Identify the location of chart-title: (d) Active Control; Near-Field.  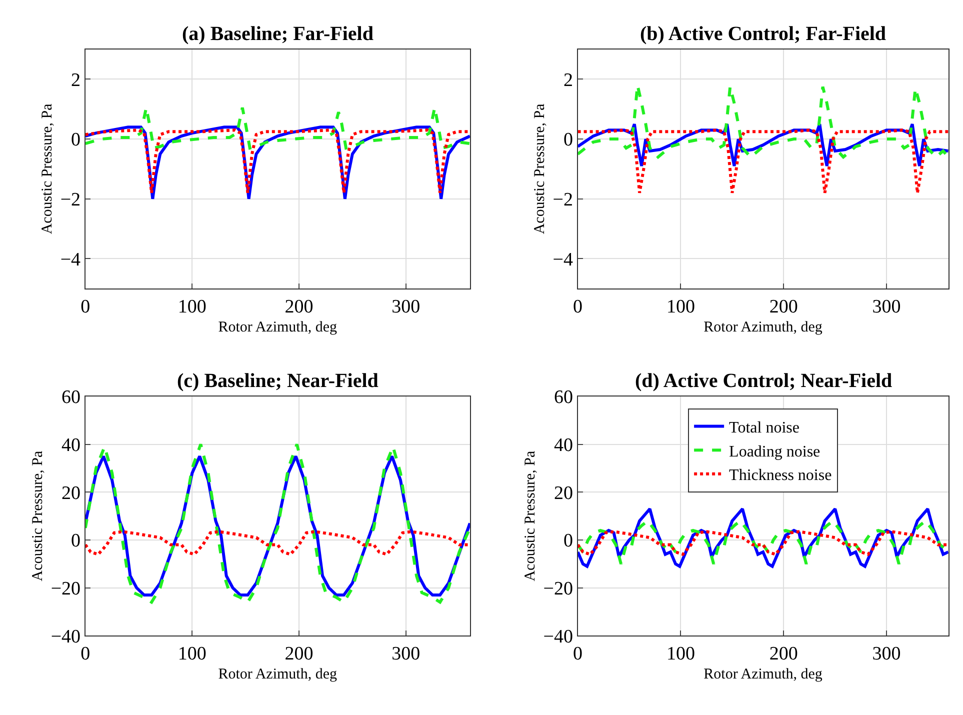
(763, 381).